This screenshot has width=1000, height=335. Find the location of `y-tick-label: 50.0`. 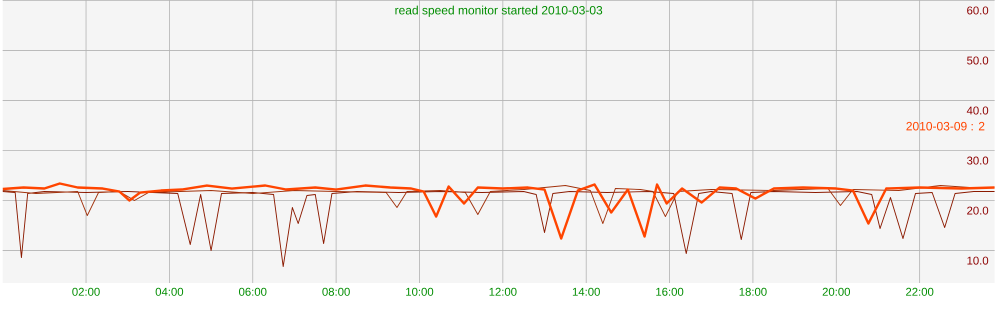

y-tick-label: 50.0 is located at coordinates (977, 60).